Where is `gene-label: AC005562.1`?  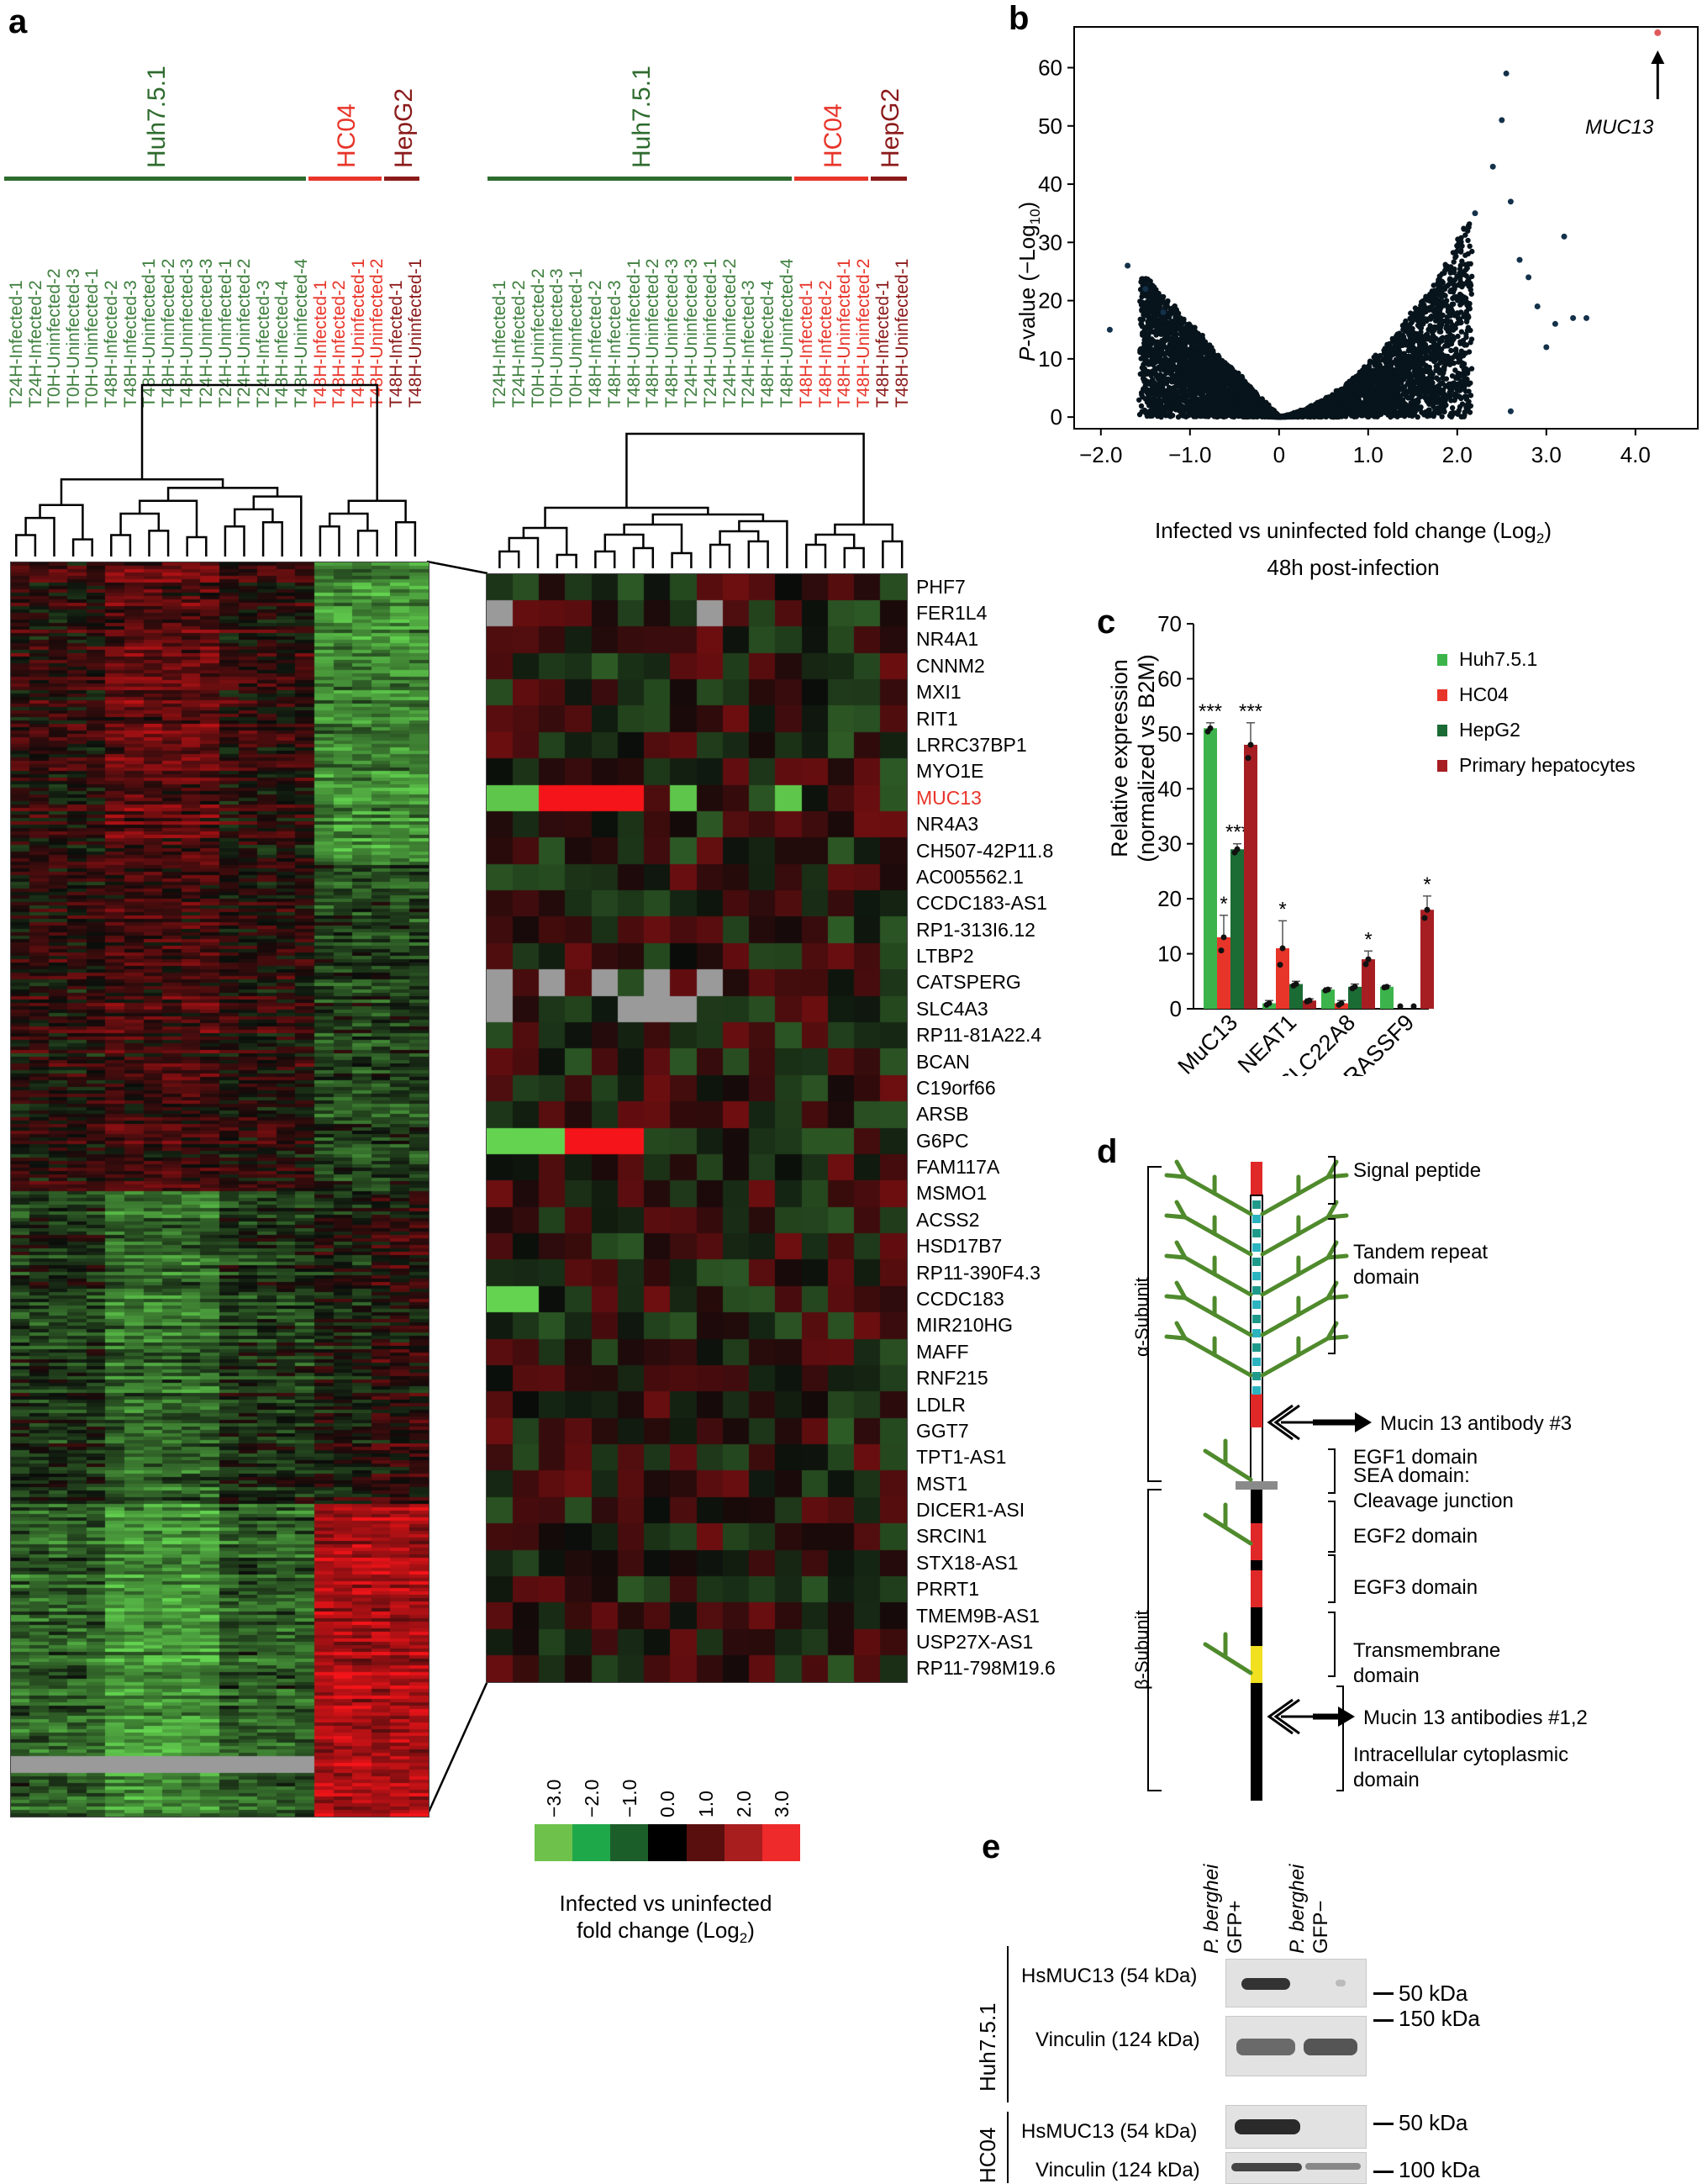 gene-label: AC005562.1 is located at coordinates (970, 878).